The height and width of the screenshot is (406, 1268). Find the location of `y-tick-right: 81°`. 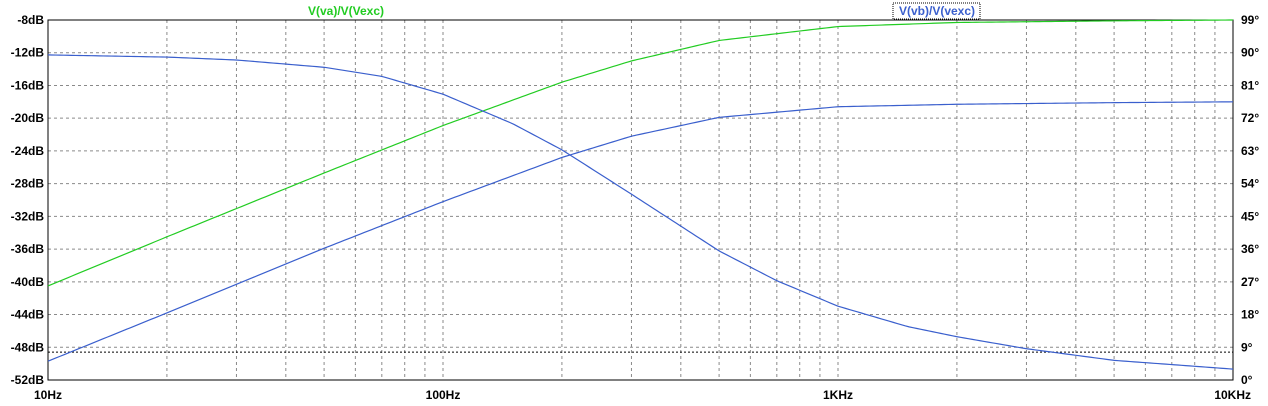

y-tick-right: 81° is located at coordinates (1250, 85).